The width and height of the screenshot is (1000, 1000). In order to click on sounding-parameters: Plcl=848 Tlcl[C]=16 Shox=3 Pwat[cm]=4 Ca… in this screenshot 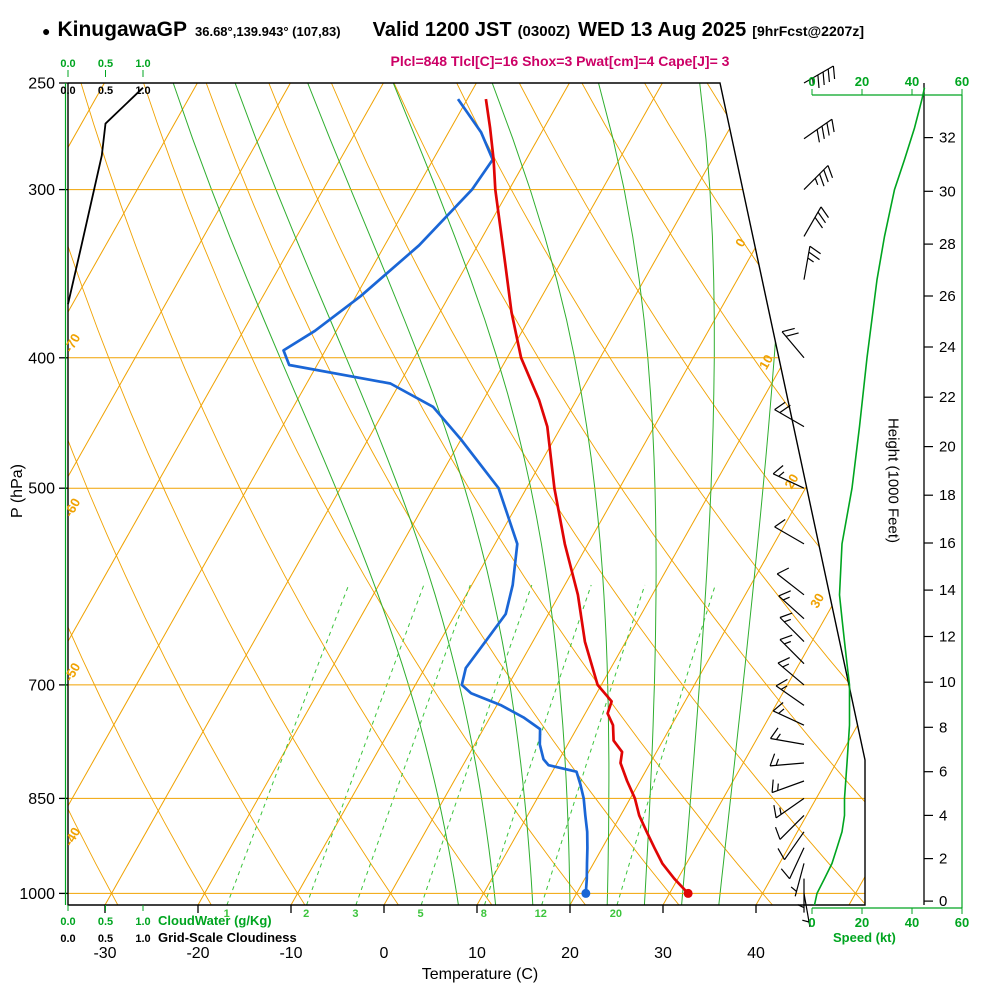, I will do `click(560, 61)`.